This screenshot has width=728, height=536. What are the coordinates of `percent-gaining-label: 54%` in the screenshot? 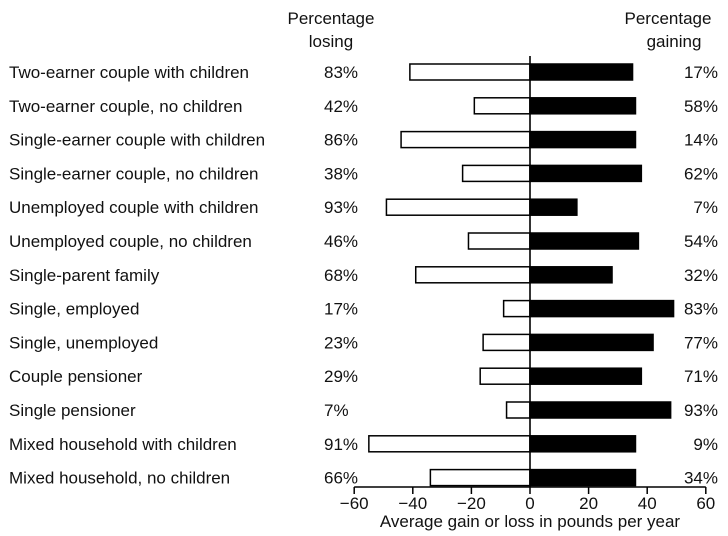 It's located at (701, 241).